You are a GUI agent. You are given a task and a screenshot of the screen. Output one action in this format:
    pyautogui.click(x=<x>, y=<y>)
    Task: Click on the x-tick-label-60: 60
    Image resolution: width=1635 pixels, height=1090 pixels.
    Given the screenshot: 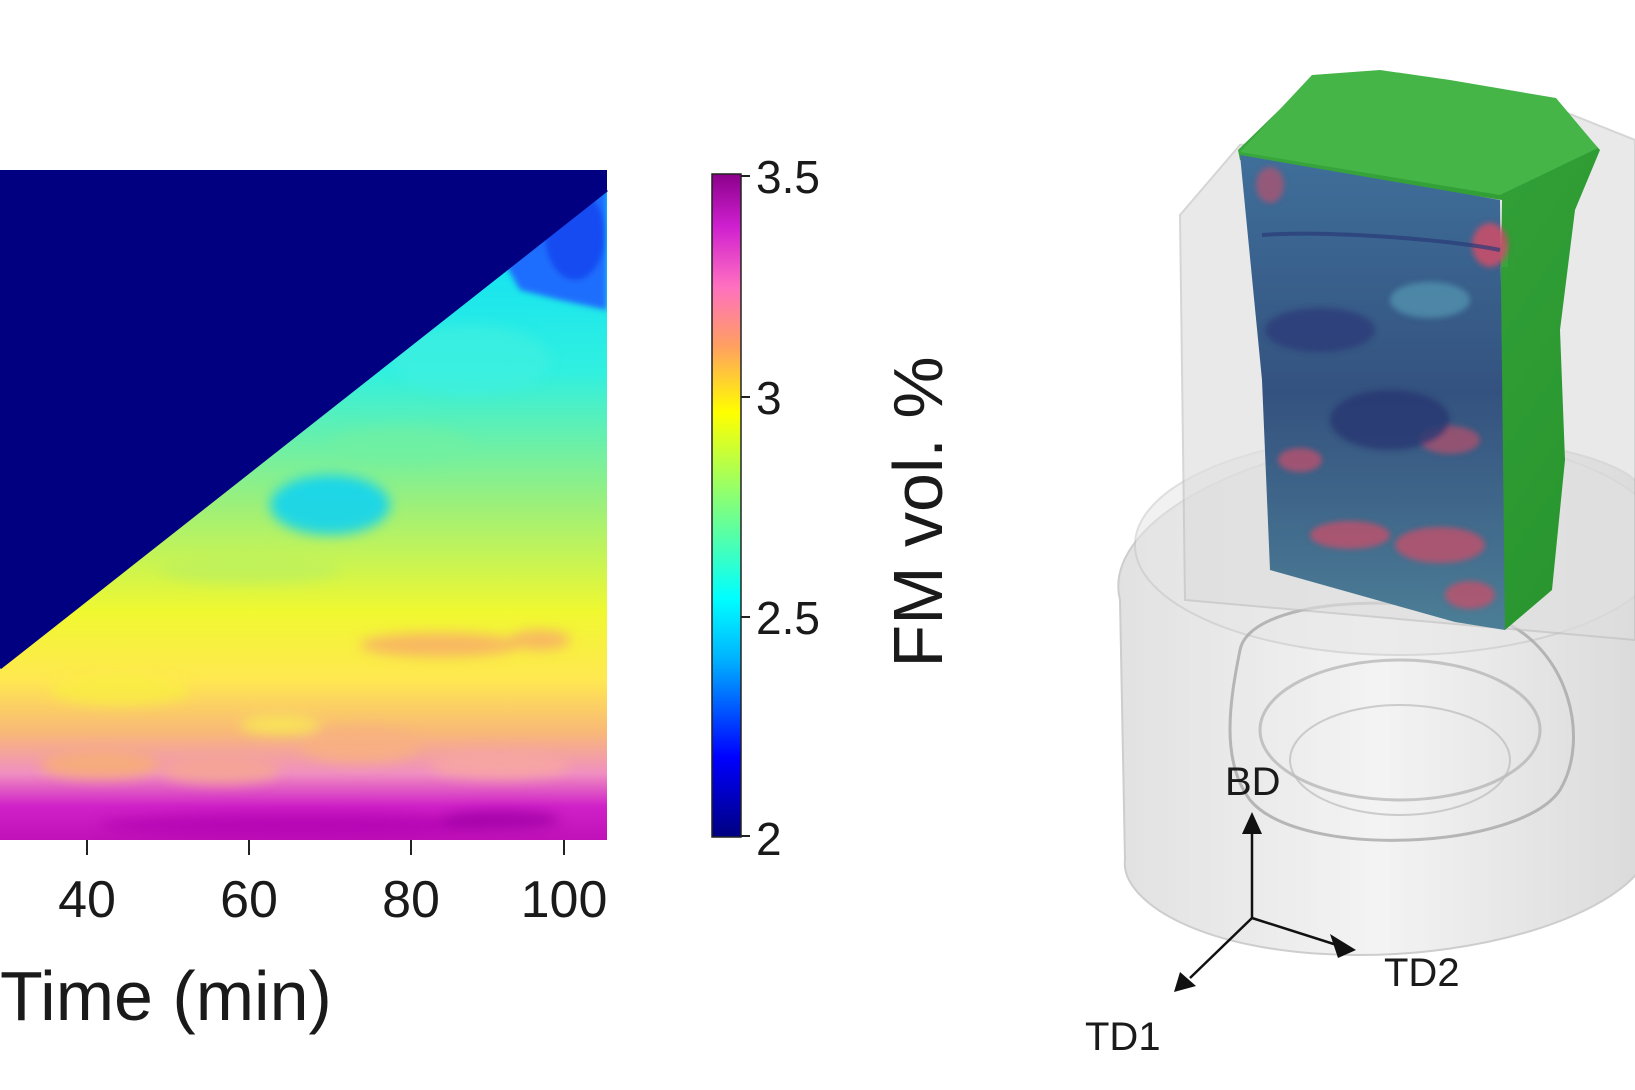 What is the action you would take?
    pyautogui.click(x=249, y=900)
    